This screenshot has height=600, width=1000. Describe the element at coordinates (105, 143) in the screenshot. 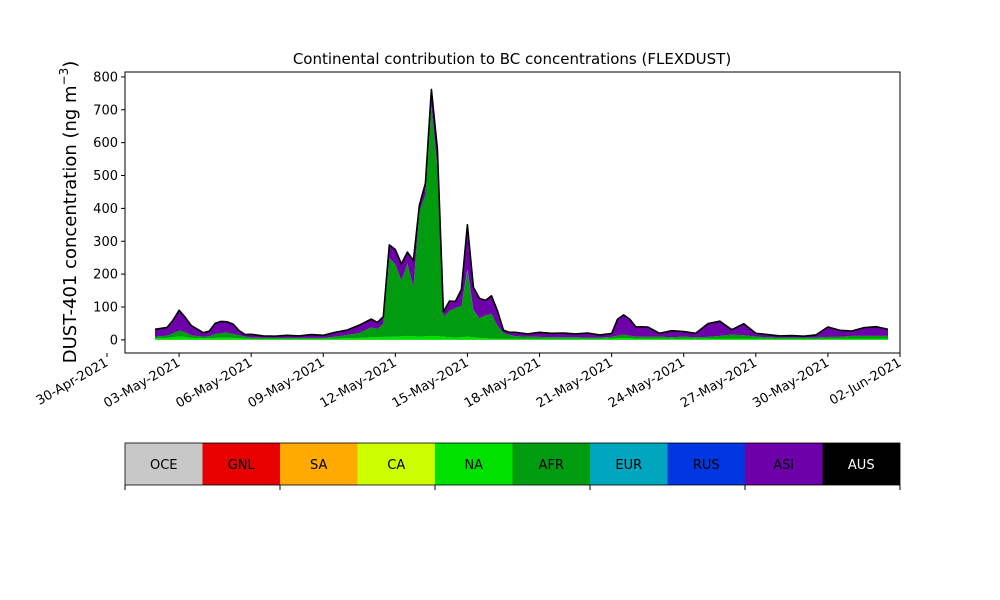

I see `y-tick-label: 600` at that location.